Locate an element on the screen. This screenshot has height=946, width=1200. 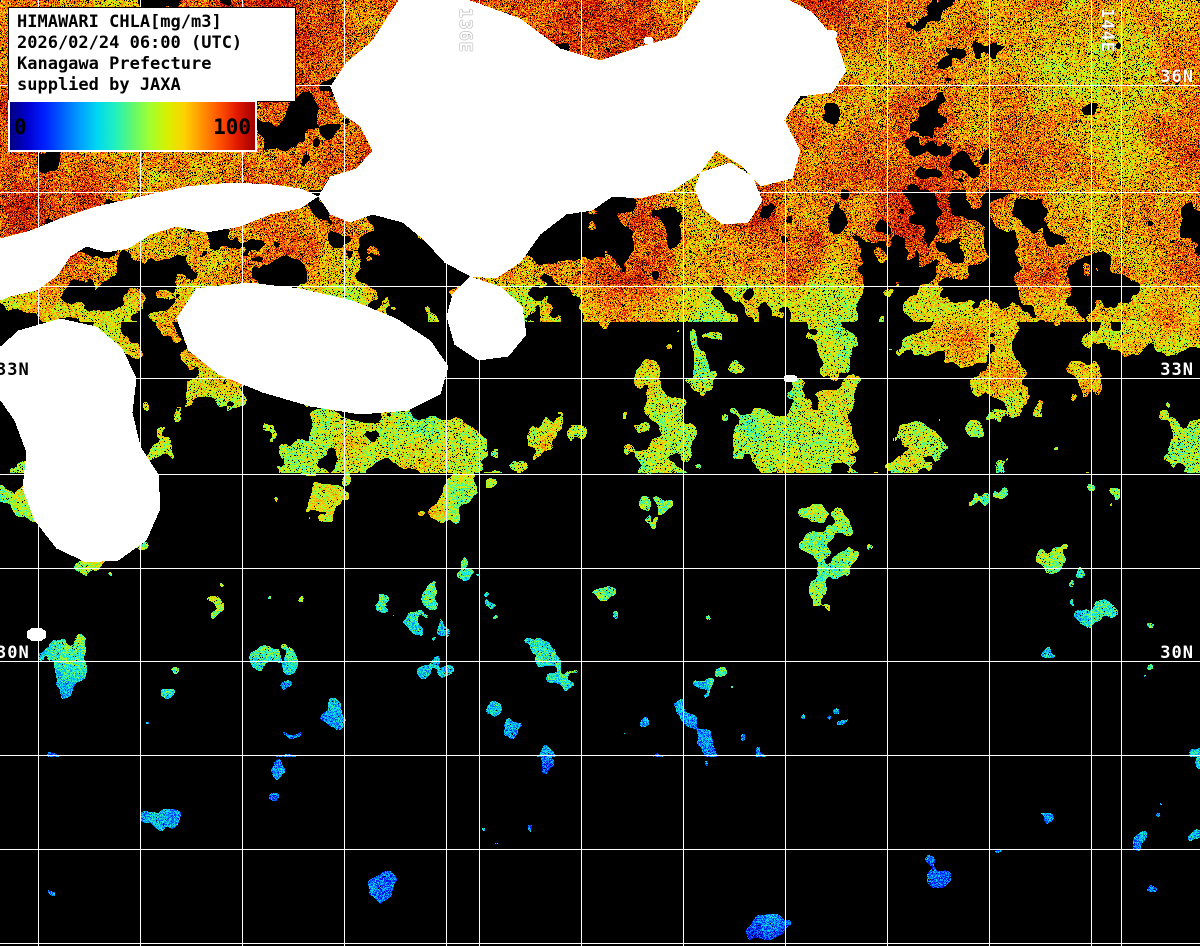
title-line-datetime: 2026/02/24 06:00 (UTC) is located at coordinates (130, 43).